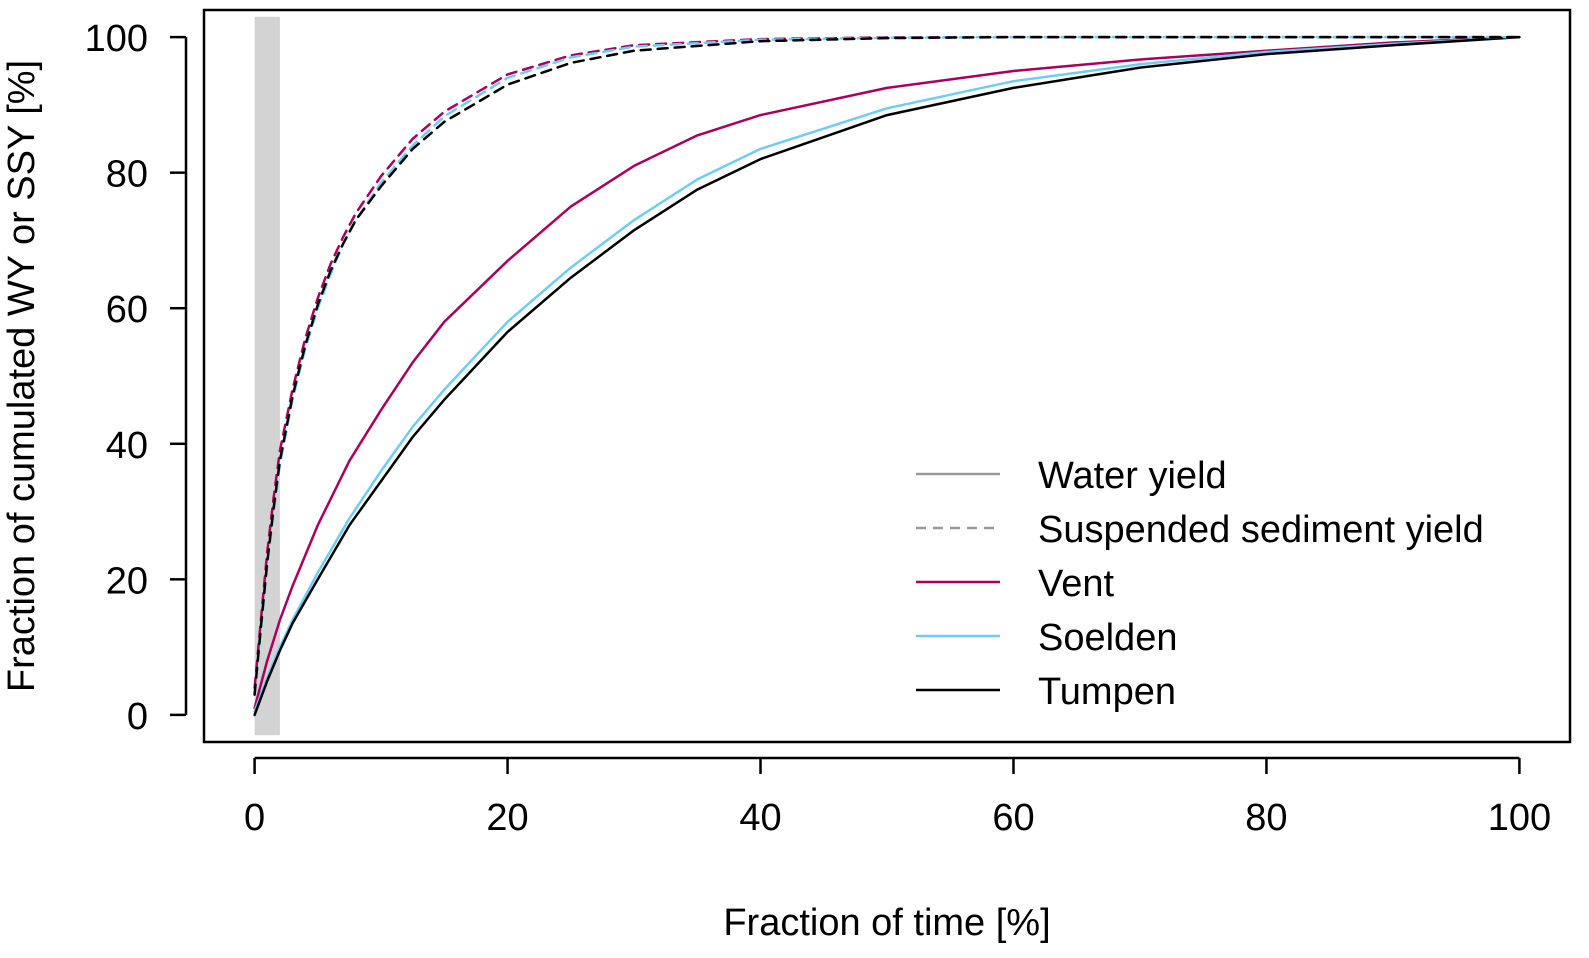 The height and width of the screenshot is (958, 1589). What do you see at coordinates (136, 378) in the screenshot?
I see `y-axis: 0 20 40 60 80 100` at bounding box center [136, 378].